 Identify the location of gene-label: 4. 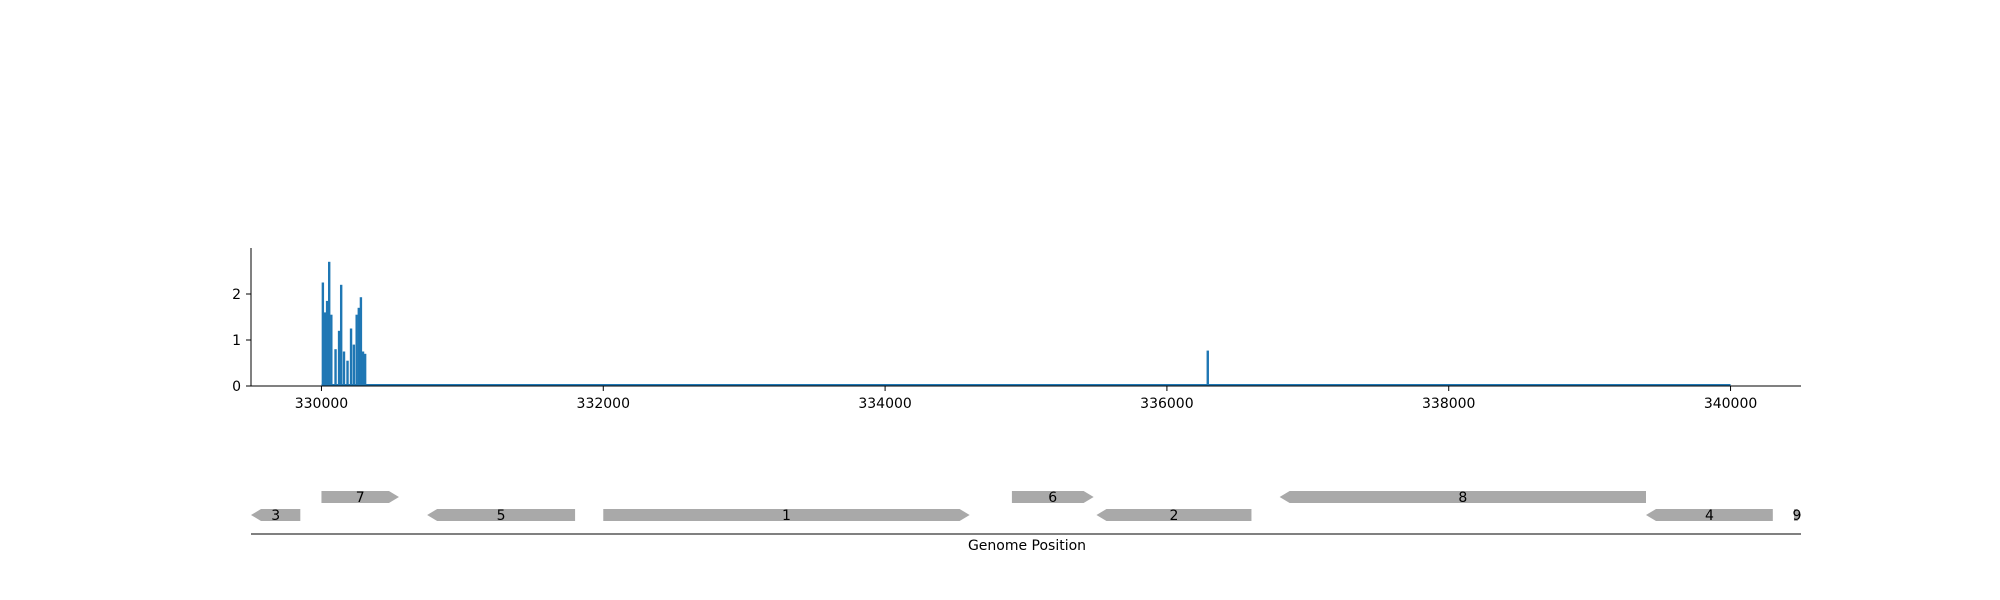
(1709, 516).